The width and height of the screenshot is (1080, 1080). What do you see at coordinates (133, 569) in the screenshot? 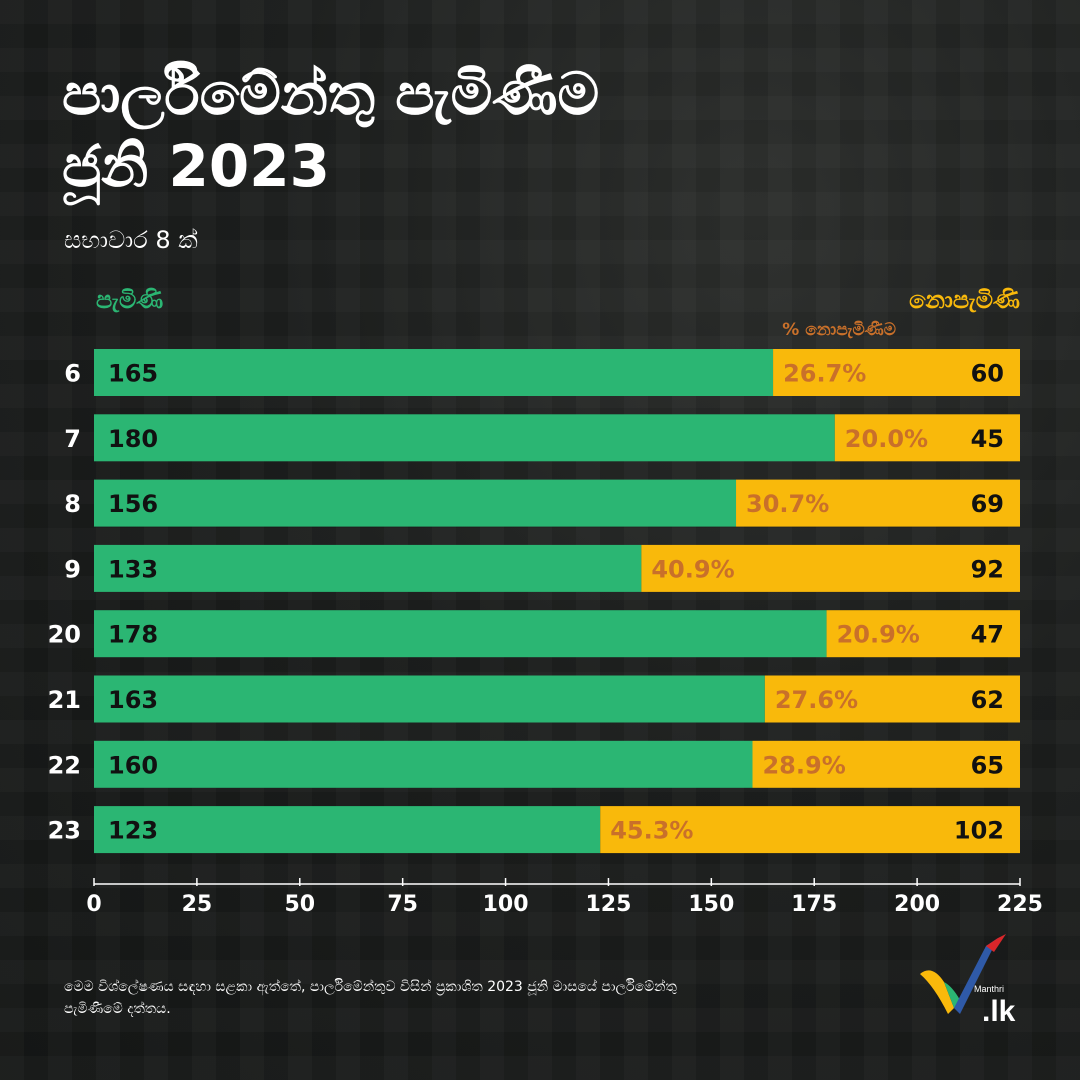
I see `present-value-label-9: 133` at bounding box center [133, 569].